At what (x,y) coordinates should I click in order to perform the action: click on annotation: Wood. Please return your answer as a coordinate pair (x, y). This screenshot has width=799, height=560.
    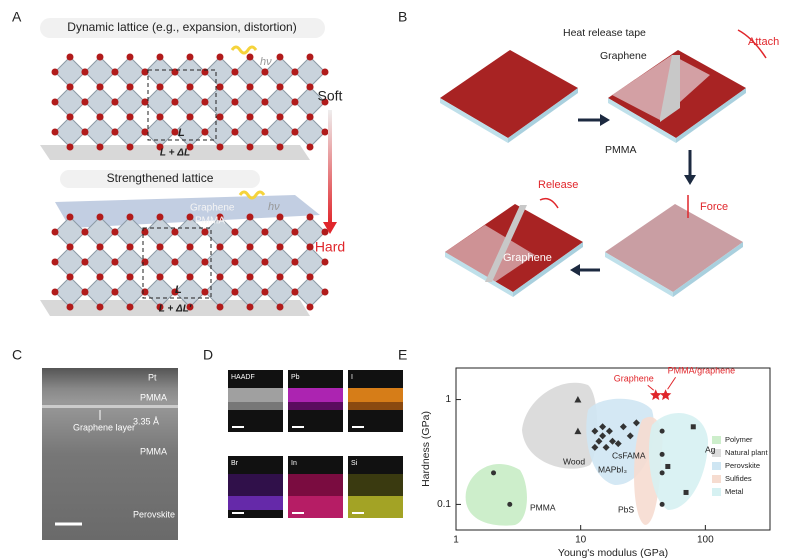
    Looking at the image, I should click on (574, 461).